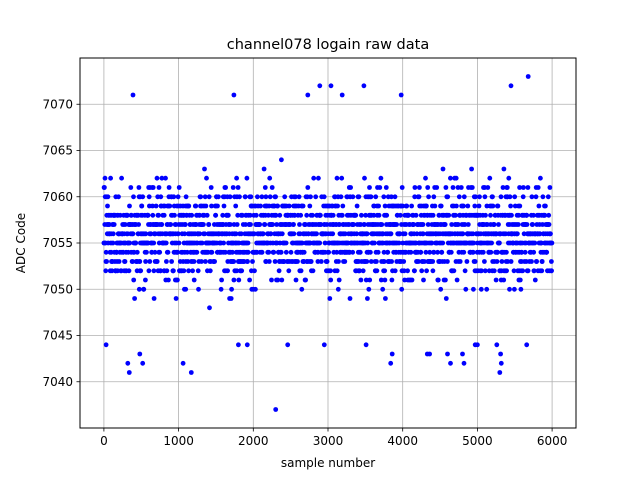  What do you see at coordinates (21, 243) in the screenshot?
I see `y-axis-label: ADC Code` at bounding box center [21, 243].